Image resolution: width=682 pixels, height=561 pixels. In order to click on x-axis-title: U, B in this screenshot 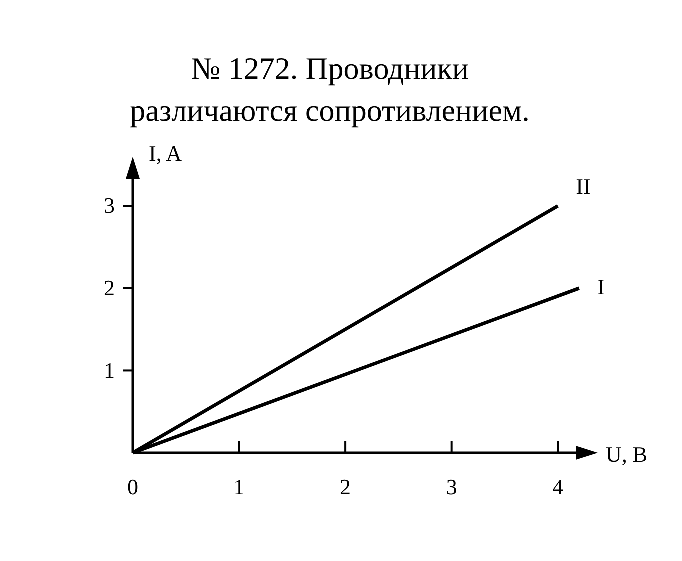, I will do `click(627, 454)`.